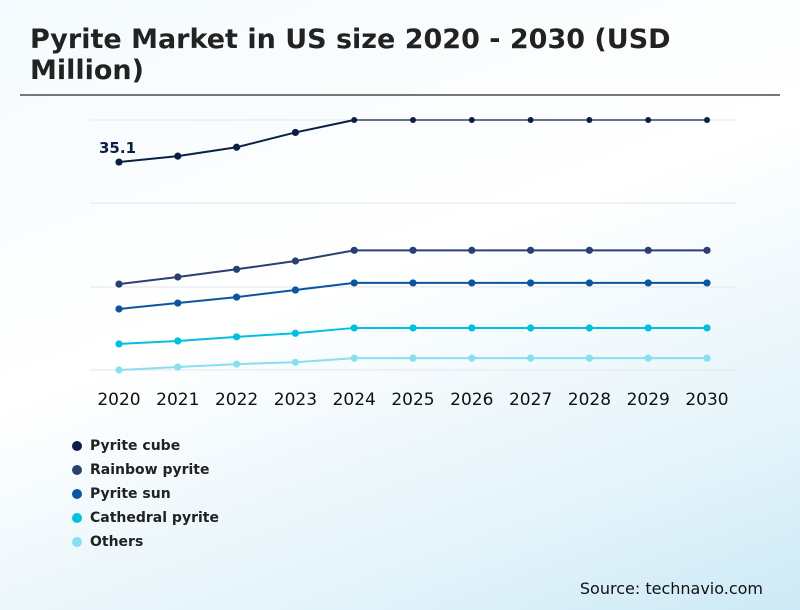 This screenshot has width=800, height=610. What do you see at coordinates (648, 400) in the screenshot?
I see `x-tick-label: 2029` at bounding box center [648, 400].